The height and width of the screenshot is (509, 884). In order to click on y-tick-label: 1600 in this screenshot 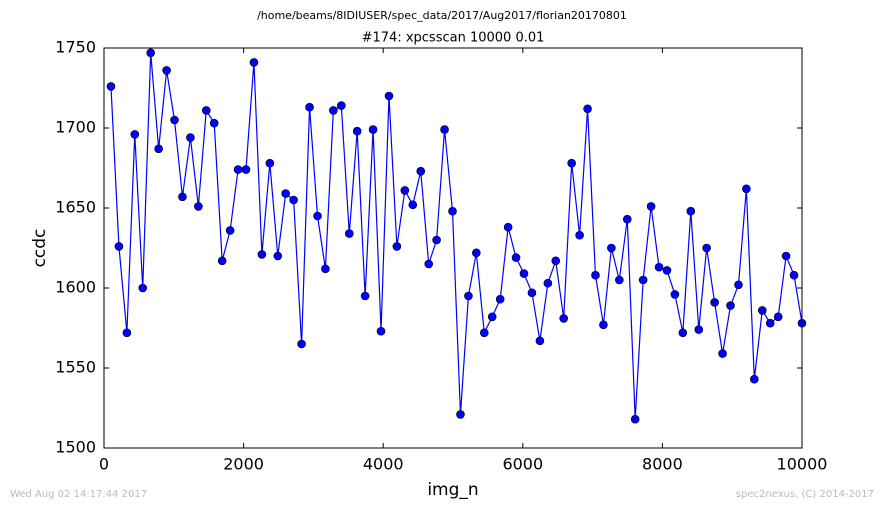, I will do `click(75, 287)`.